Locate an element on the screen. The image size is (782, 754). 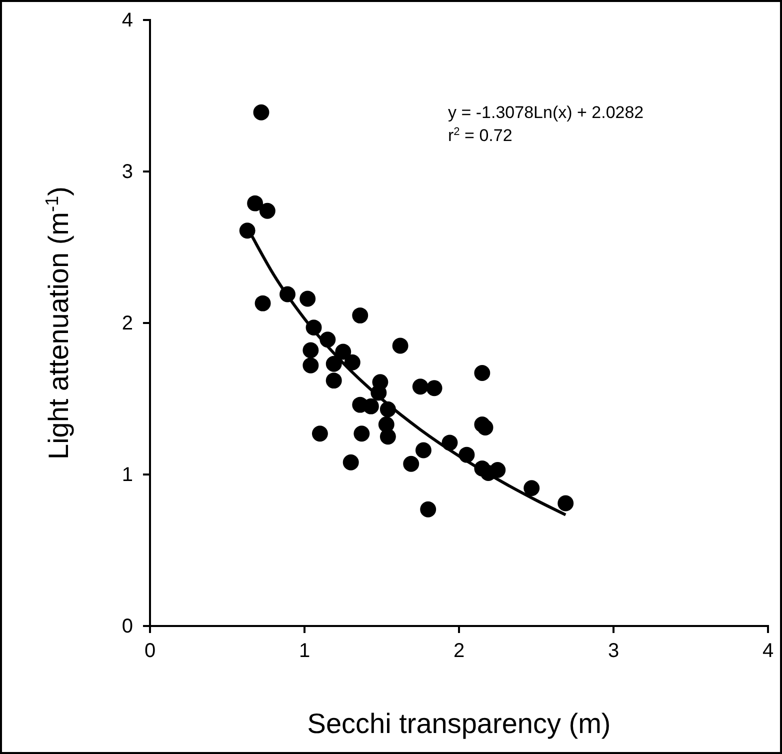
x-tick-label: 4 is located at coordinates (768, 651).